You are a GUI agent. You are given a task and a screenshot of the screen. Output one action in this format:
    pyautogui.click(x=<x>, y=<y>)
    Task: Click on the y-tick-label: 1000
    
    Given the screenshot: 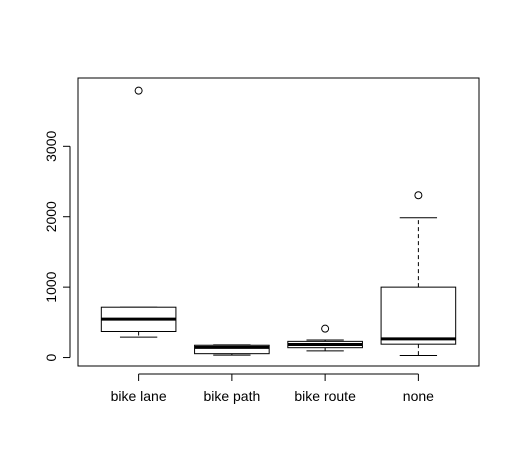 What is the action you would take?
    pyautogui.click(x=51, y=286)
    